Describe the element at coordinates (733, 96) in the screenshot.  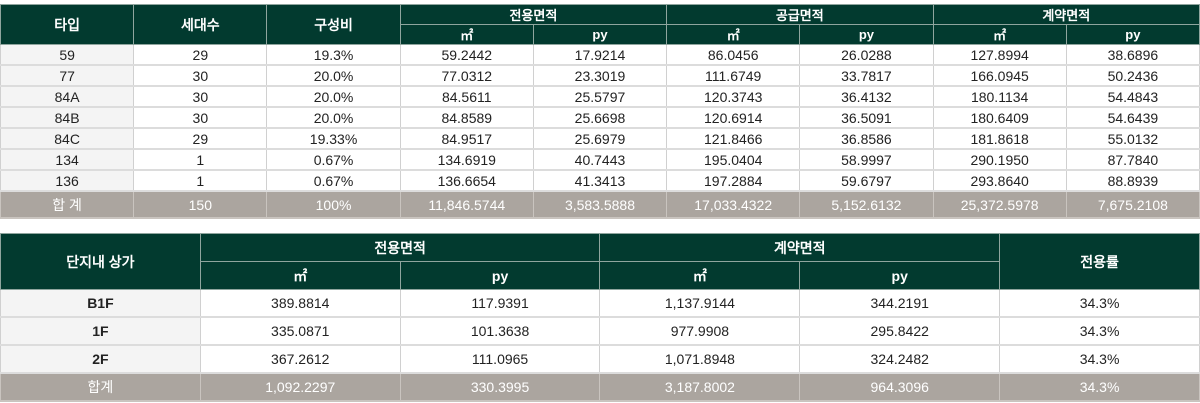
I see `table-cell: 120.3743` at that location.